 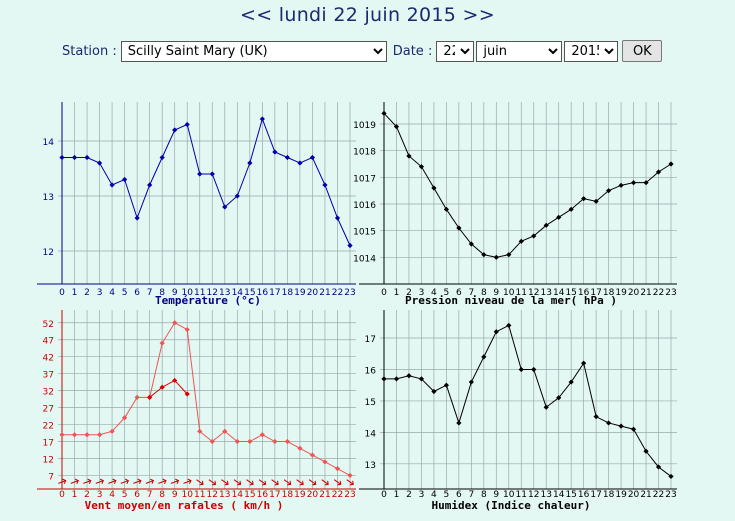 What do you see at coordinates (570, 293) in the screenshot?
I see `x-tick-label: 15` at bounding box center [570, 293].